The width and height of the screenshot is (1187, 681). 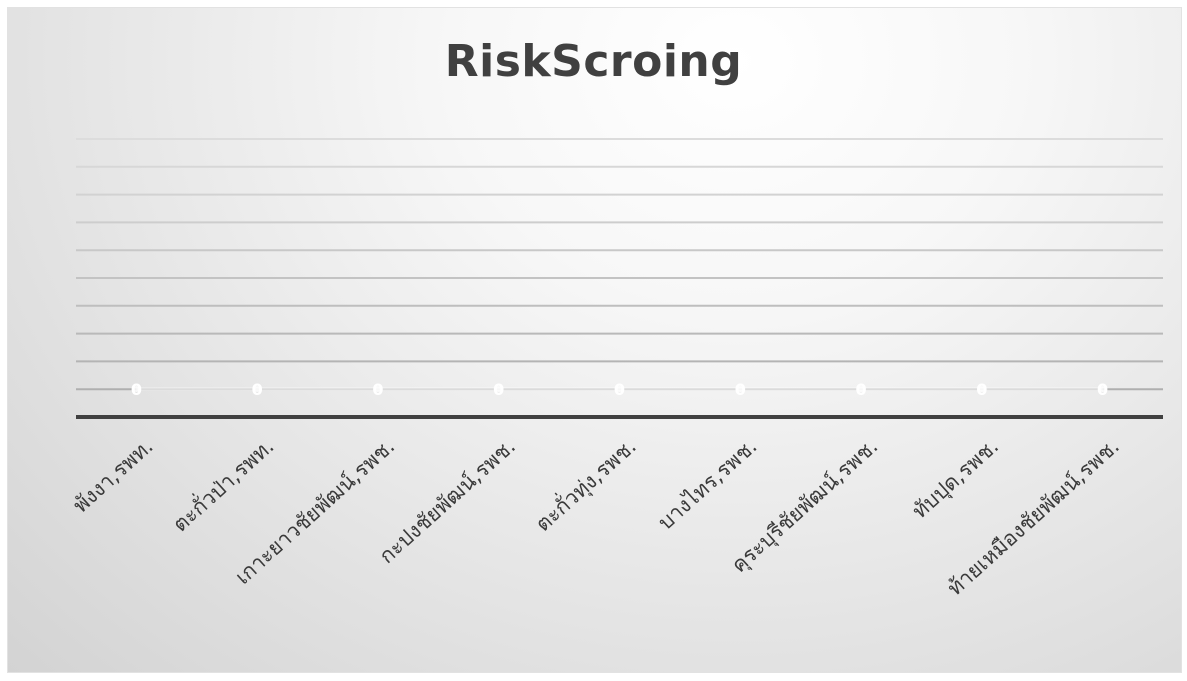 I want to click on x-tick-label: ตะกั่วป่า,รพท., so click(x=222, y=484).